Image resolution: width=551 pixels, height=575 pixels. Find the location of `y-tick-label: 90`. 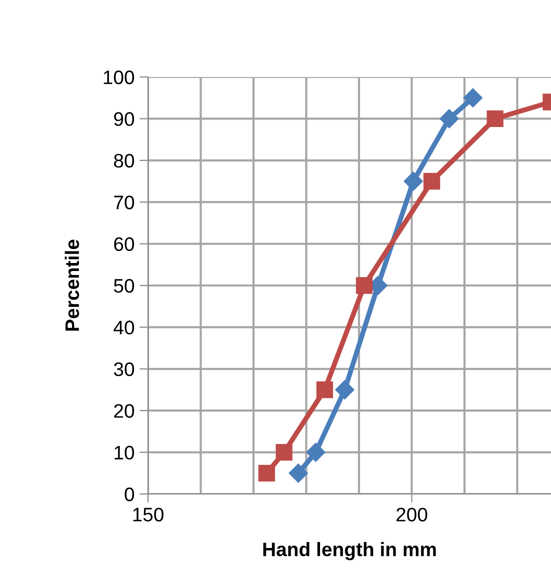

y-tick-label: 90 is located at coordinates (124, 119).